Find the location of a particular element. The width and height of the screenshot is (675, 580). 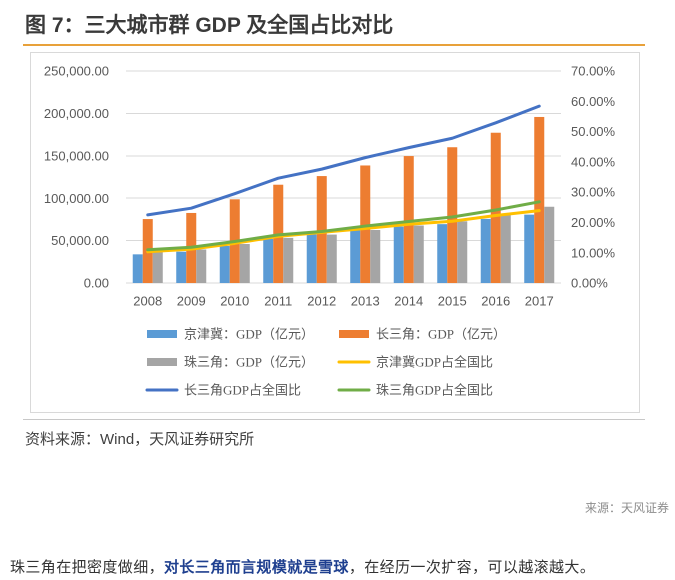

legend-item-bar-jingjinji: 京津冀：GDP（亿元） is located at coordinates (230, 334).